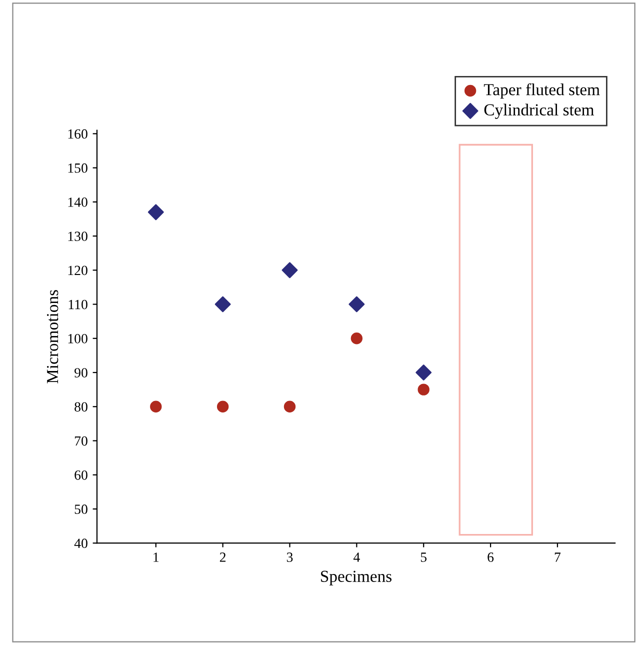 Image resolution: width=638 pixels, height=645 pixels. Describe the element at coordinates (81, 543) in the screenshot. I see `y-tick-label: 40` at that location.